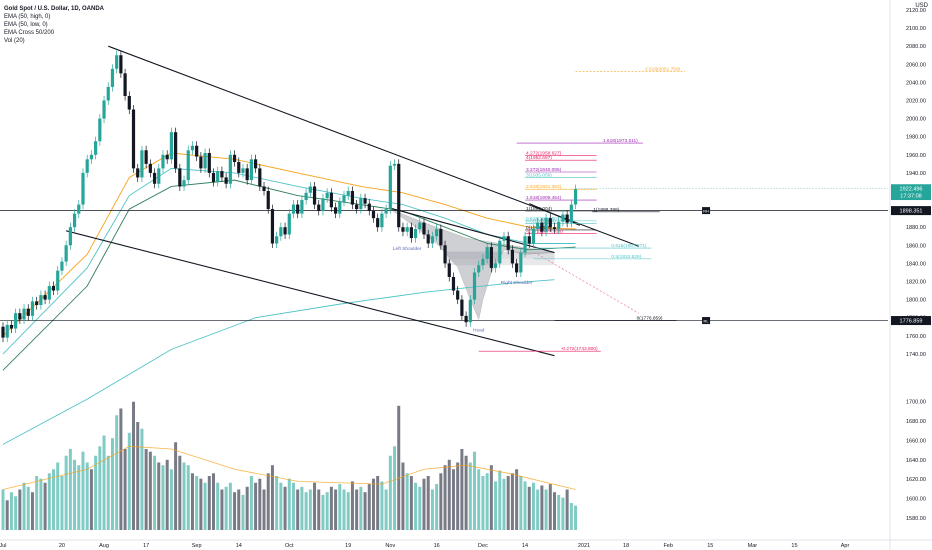 This screenshot has height=550, width=932. I want to click on price-tick-label: 2120.00, so click(916, 11).